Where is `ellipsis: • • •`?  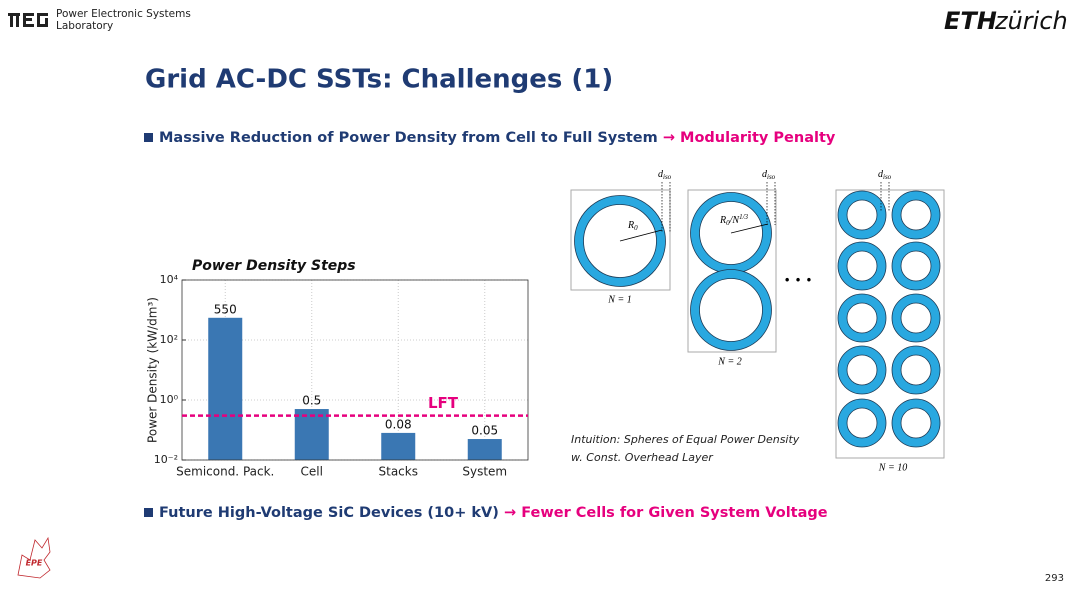
ellipsis: • • • is located at coordinates (798, 281).